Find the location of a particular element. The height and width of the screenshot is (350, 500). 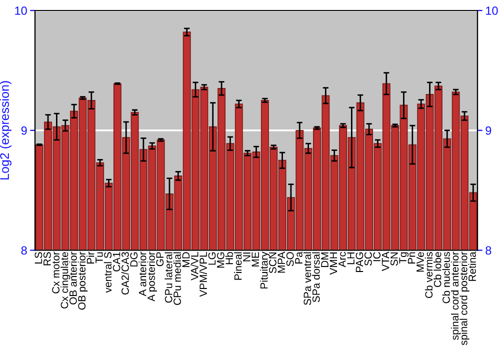

x-tick-label: Tu is located at coordinates (99, 258).